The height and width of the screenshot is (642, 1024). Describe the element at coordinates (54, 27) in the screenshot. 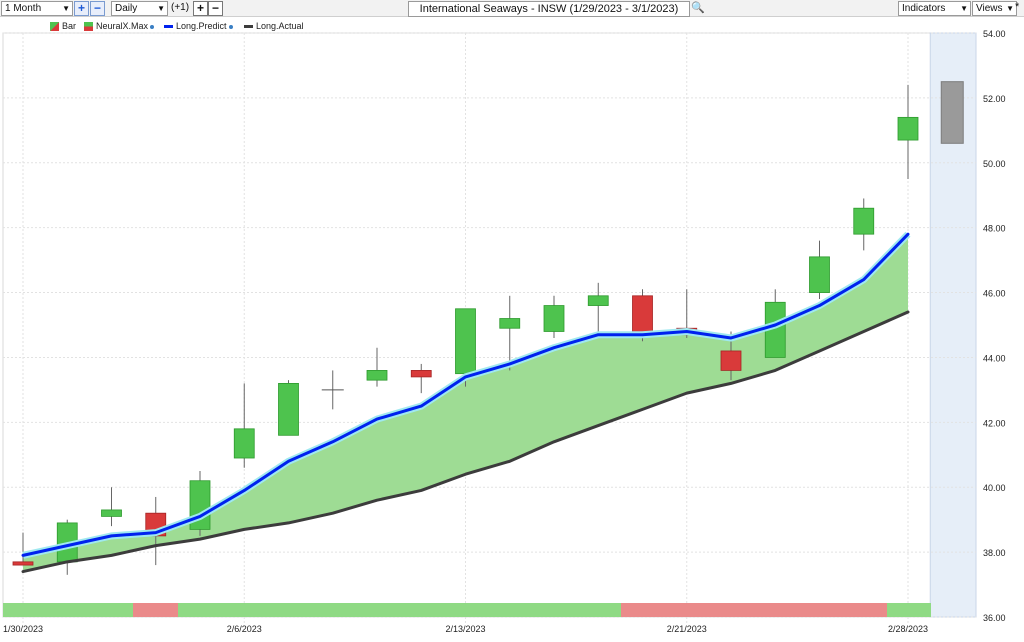

I see `bar-legend-icon` at that location.